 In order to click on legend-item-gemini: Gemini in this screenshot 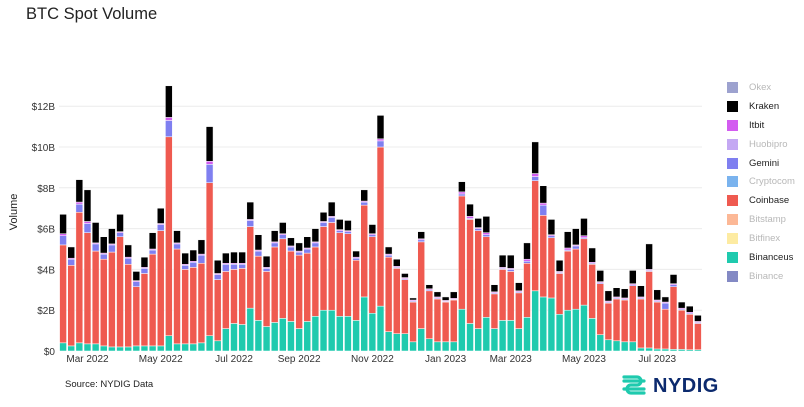, I will do `click(761, 163)`.